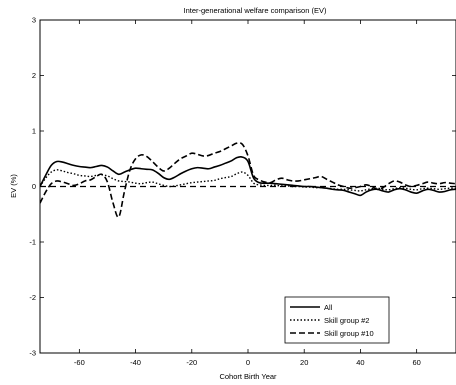 The image size is (456, 385). I want to click on legend-label-skill-group-10: Skill group #10, so click(349, 333).